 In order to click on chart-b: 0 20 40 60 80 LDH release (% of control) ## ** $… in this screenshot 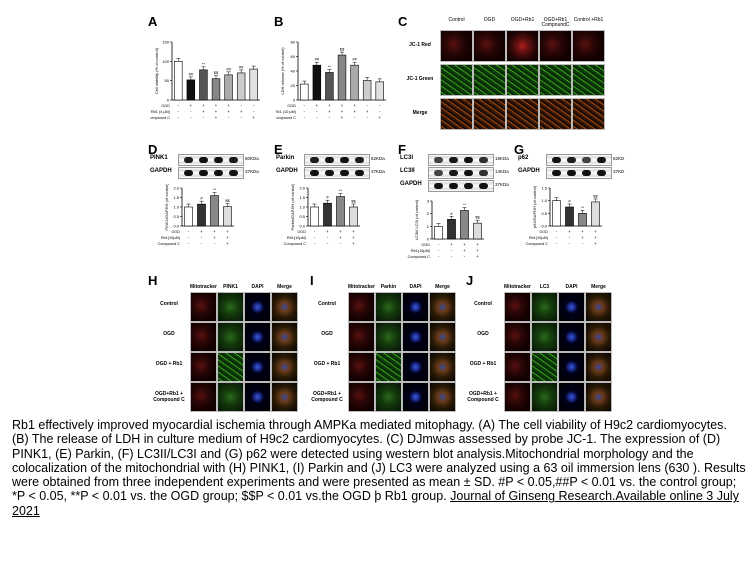, I will do `click(330, 80)`.